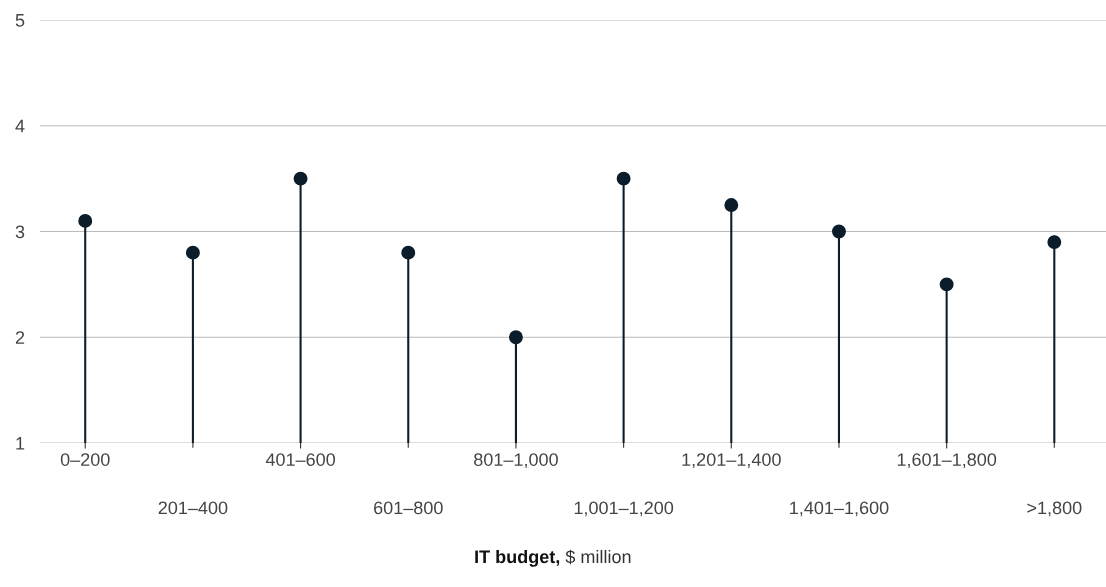 This screenshot has height=587, width=1106. What do you see at coordinates (516, 461) in the screenshot?
I see `x-tick-label: 801–1,000` at bounding box center [516, 461].